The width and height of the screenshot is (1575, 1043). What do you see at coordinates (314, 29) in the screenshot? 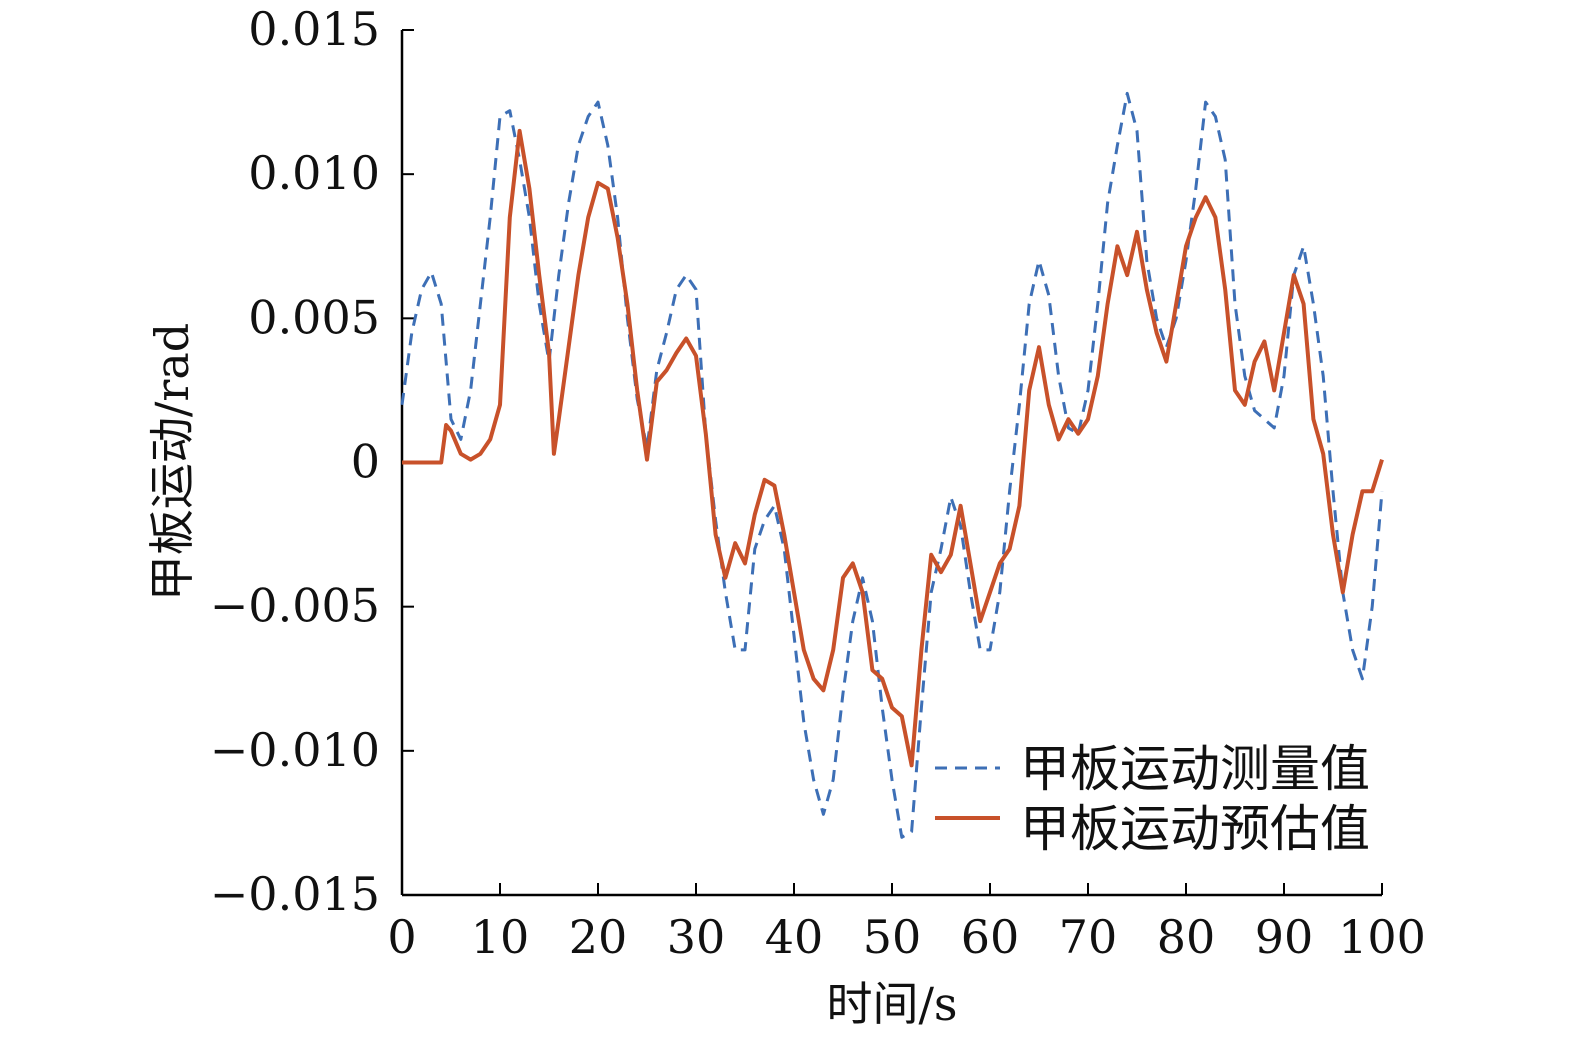
I see `y-tick-label: 0.015` at bounding box center [314, 29].